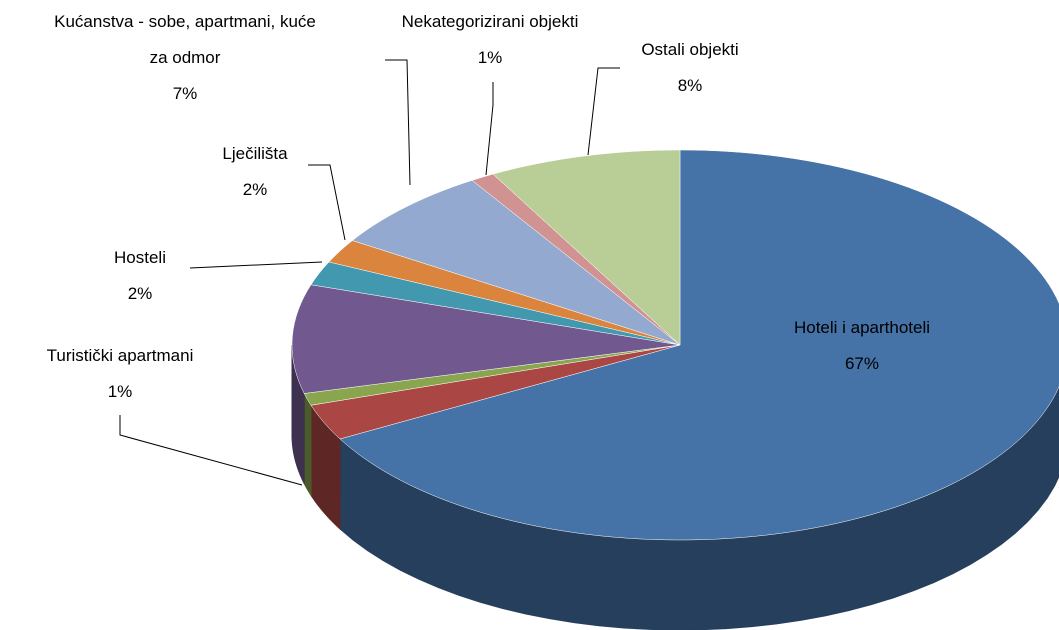 This screenshot has width=1059, height=630. I want to click on value-label: 8%, so click(690, 85).